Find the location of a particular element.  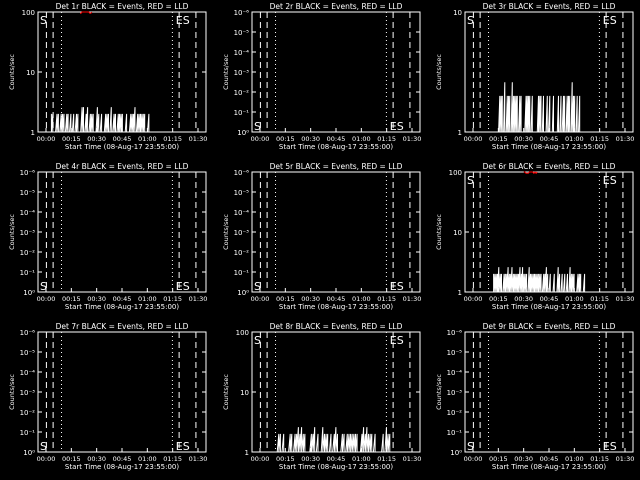

events-series-line is located at coordinates (542, 107).